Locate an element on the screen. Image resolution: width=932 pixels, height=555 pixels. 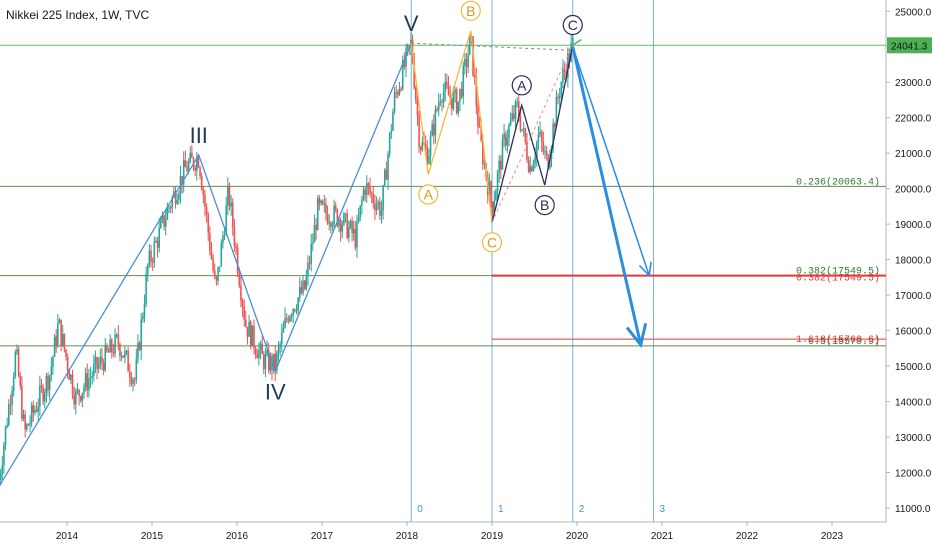
y-tick-label: 13000.0 is located at coordinates (913, 438).